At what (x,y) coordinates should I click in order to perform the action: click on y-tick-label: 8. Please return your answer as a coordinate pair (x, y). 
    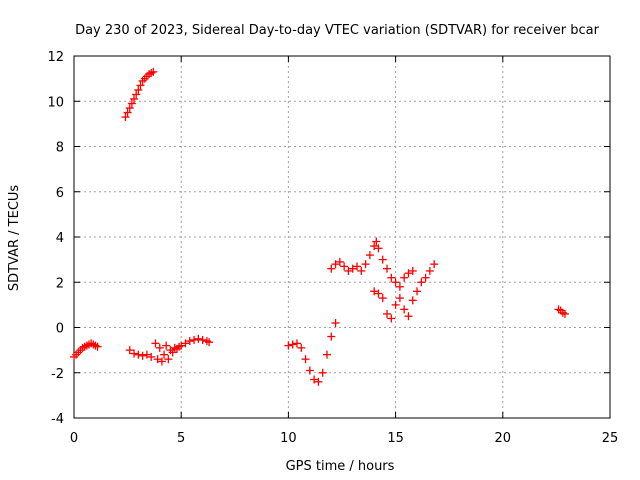
    Looking at the image, I should click on (60, 148).